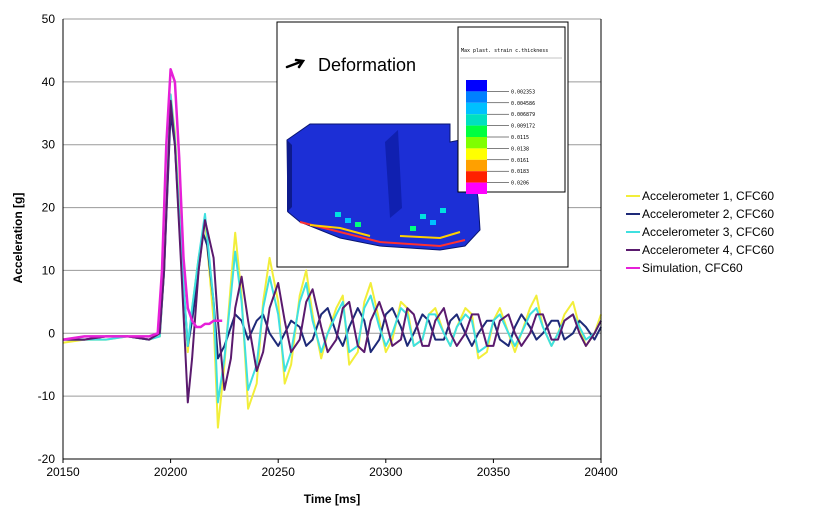 Image resolution: width=817 pixels, height=508 pixels. I want to click on x-tick-label: 20400, so click(601, 472).